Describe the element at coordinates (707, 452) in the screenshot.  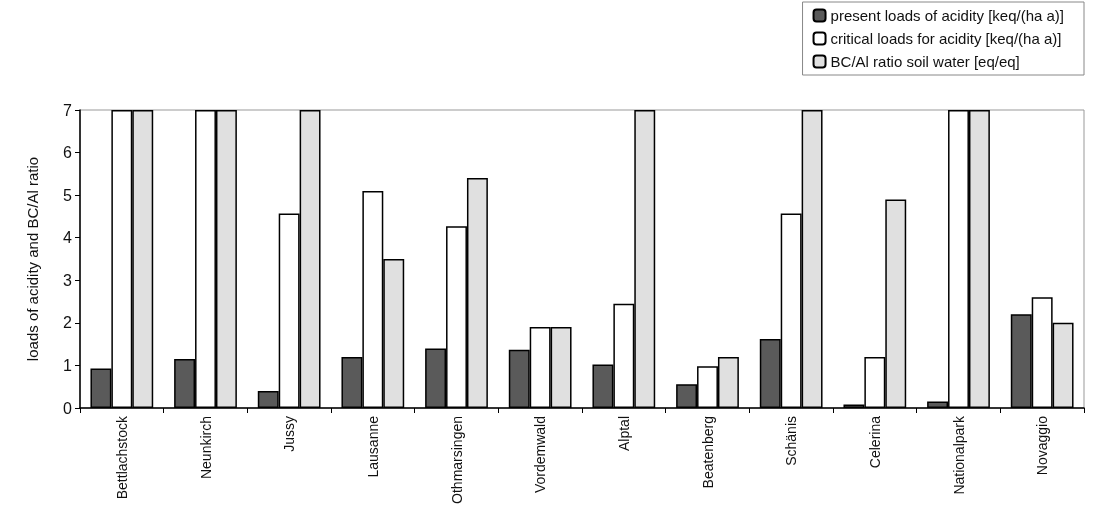
I see `x-tick-label: Beatenberg` at that location.